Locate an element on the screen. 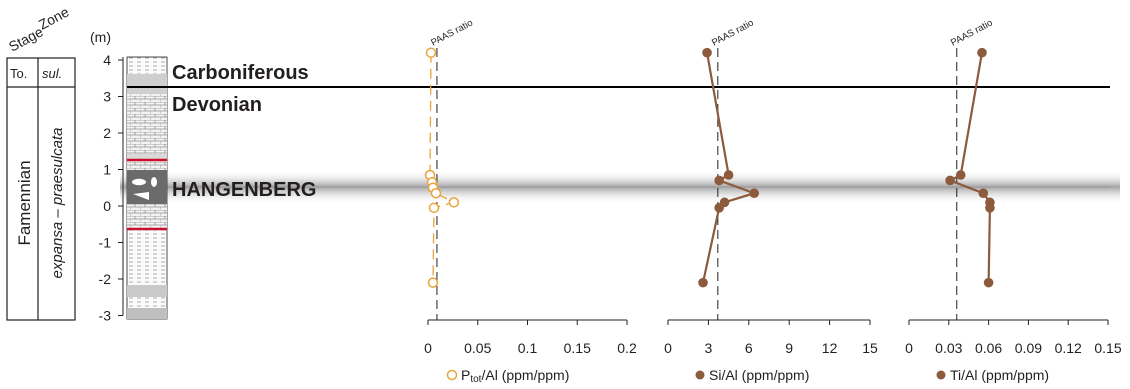 This screenshot has width=1130, height=389. lithology-column is located at coordinates (147, 188).